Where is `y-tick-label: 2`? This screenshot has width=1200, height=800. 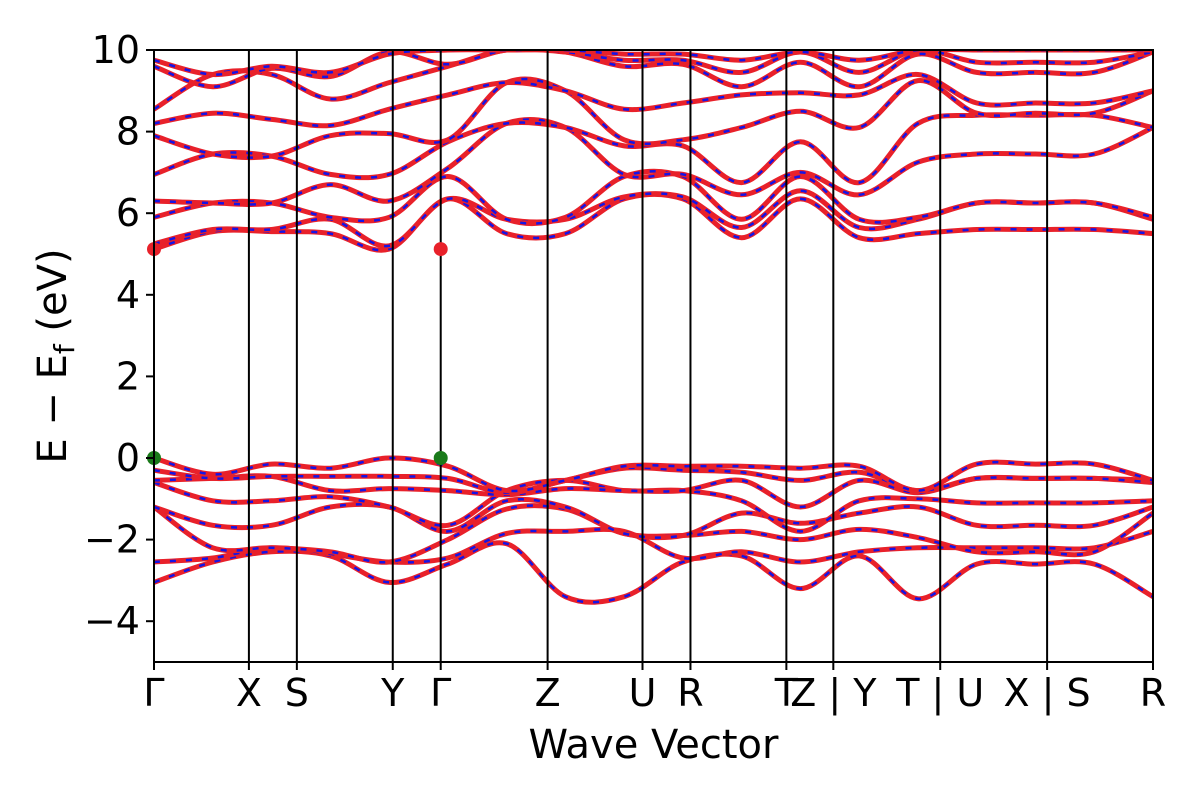
y-tick-label: 2 is located at coordinates (128, 376).